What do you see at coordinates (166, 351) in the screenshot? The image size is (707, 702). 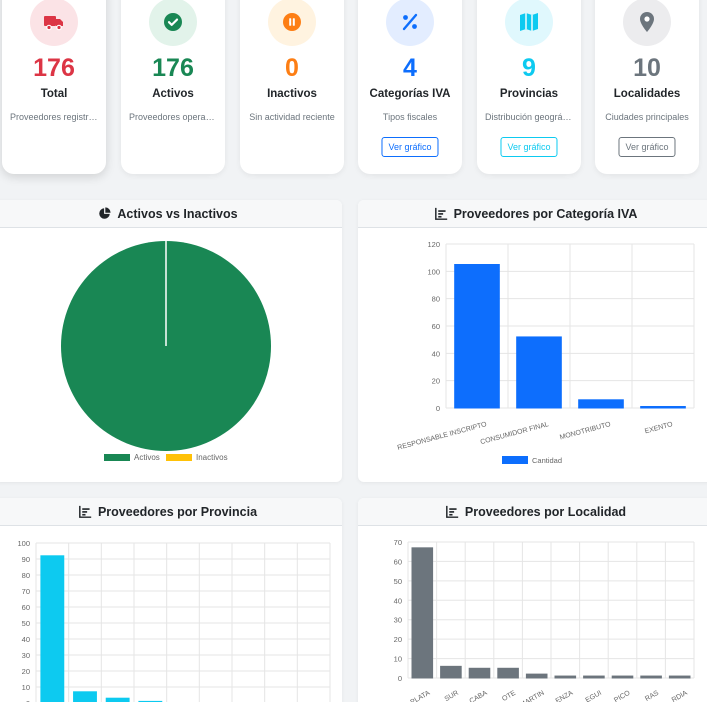 I see `pie-chart: Activos Inactivos` at bounding box center [166, 351].